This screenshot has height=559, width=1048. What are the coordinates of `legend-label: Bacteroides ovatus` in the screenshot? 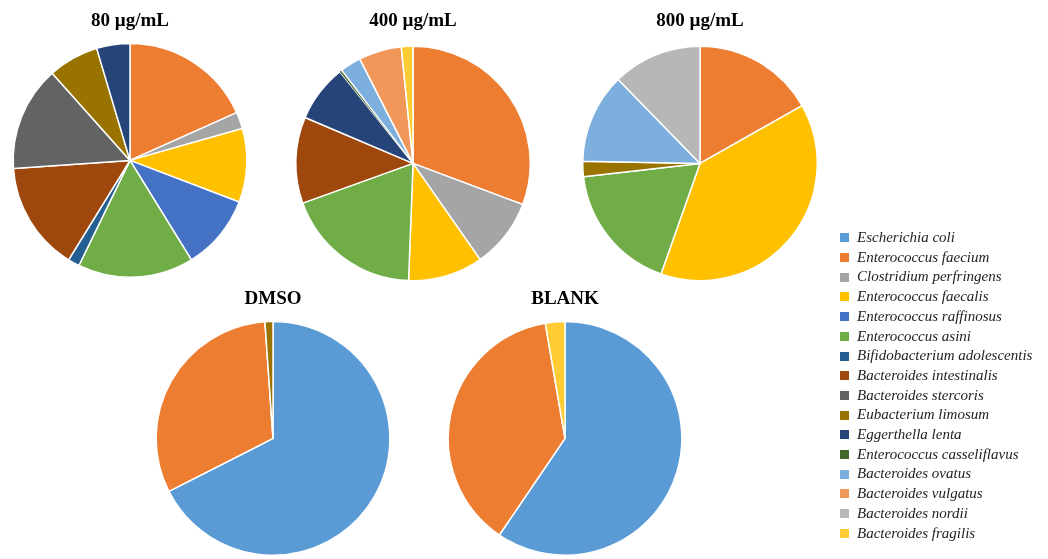 It's located at (914, 474).